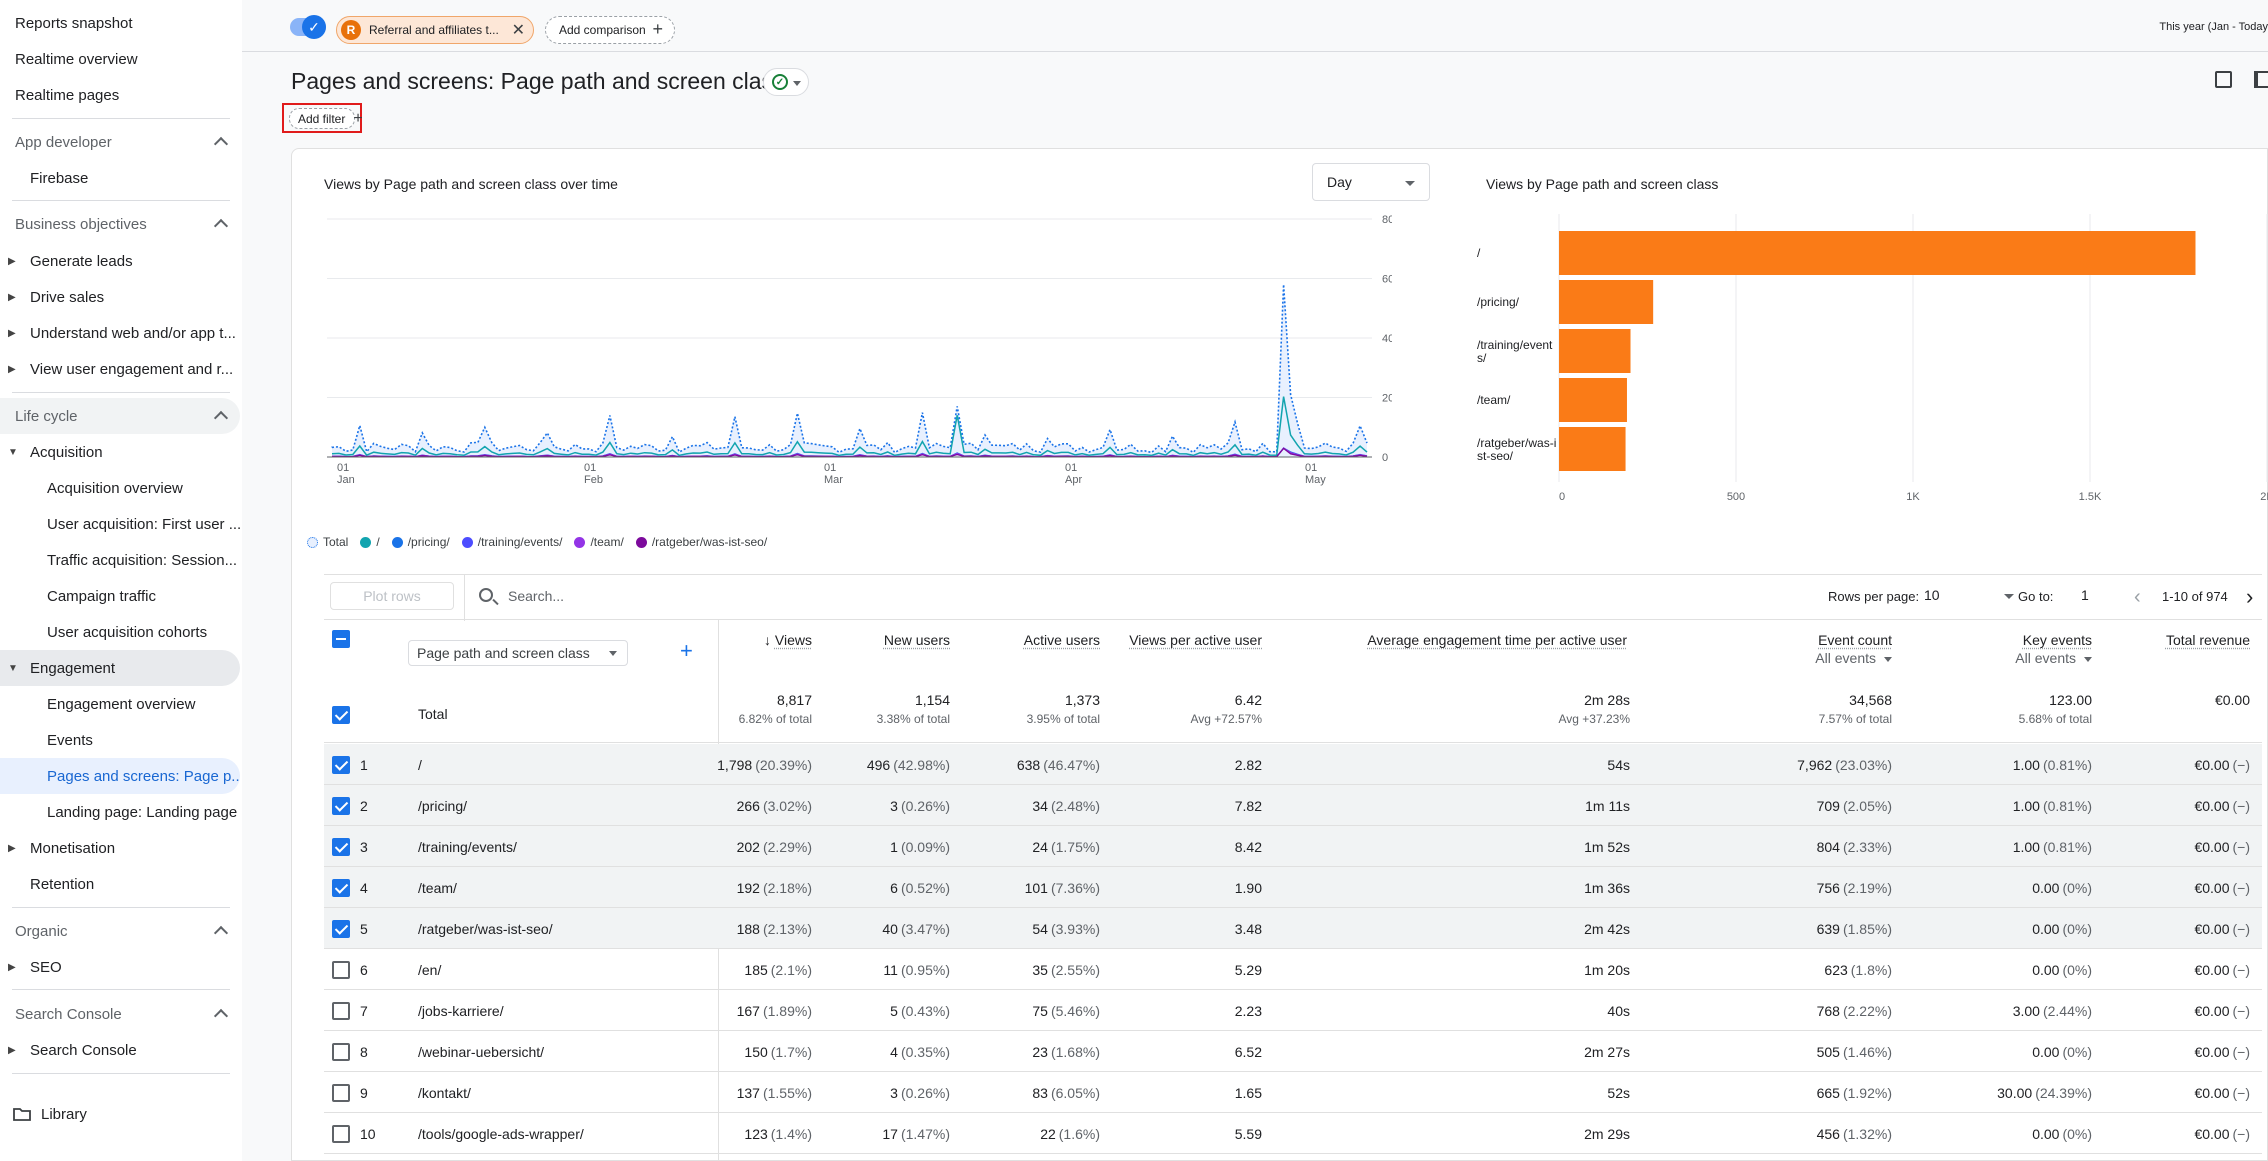 The height and width of the screenshot is (1161, 2268). Describe the element at coordinates (598, 542) in the screenshot. I see `legend-item-team: /team/` at that location.